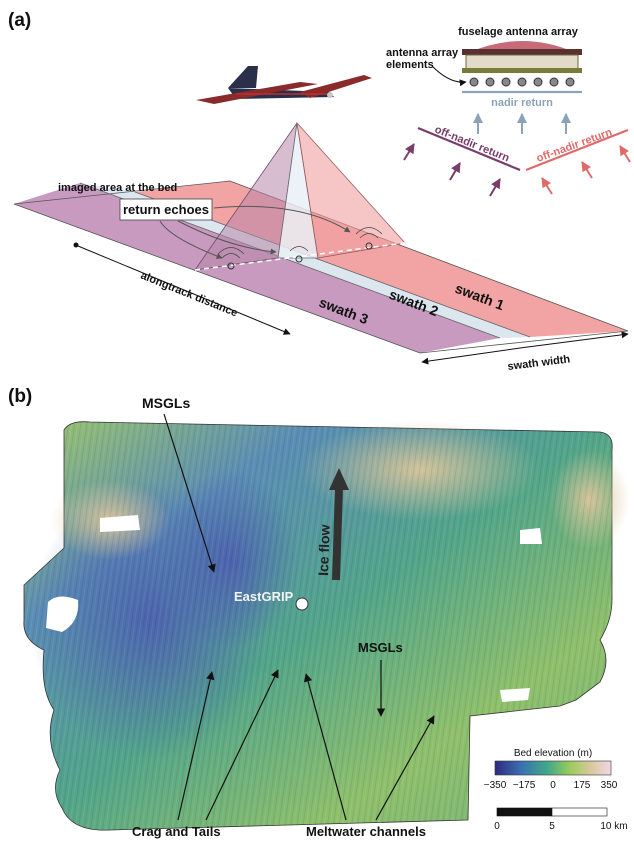  I want to click on off-nadir-right-label: off-nadir return, so click(574, 145).